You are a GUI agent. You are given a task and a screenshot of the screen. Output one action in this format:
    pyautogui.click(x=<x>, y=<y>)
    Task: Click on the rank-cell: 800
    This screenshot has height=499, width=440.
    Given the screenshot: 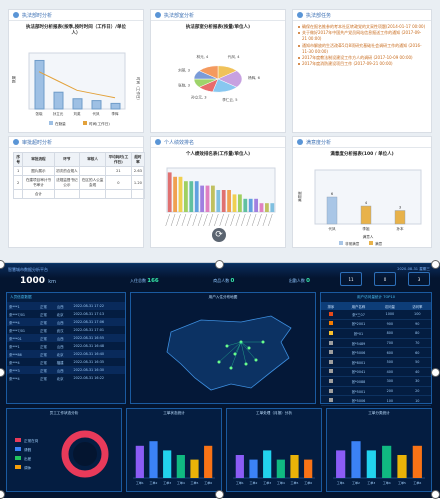 What is the action you would take?
    pyautogui.click(x=390, y=333)
    